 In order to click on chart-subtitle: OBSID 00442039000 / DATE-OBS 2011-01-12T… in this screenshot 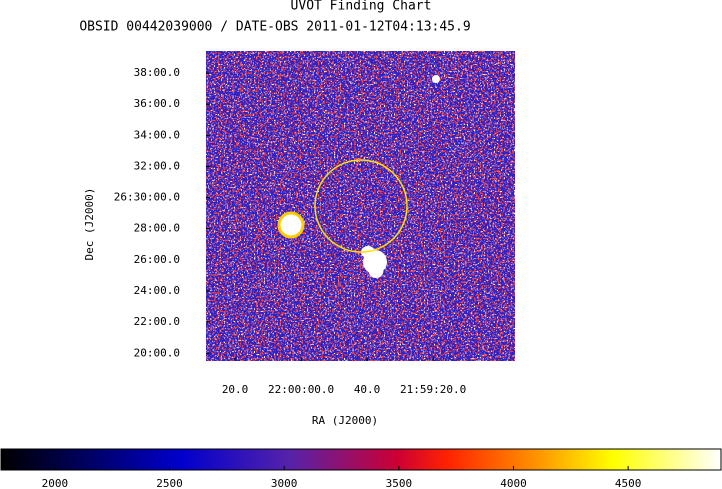, I will do `click(274, 27)`.